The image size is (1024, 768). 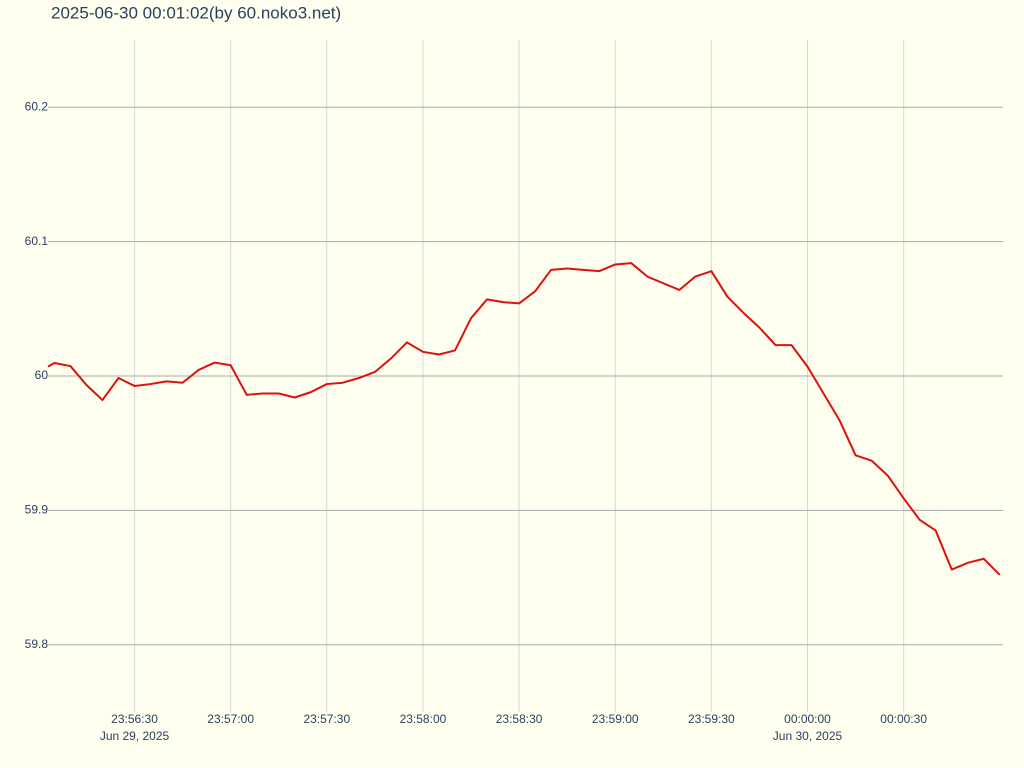 What do you see at coordinates (326, 719) in the screenshot?
I see `x-tick-label: 23:57:30` at bounding box center [326, 719].